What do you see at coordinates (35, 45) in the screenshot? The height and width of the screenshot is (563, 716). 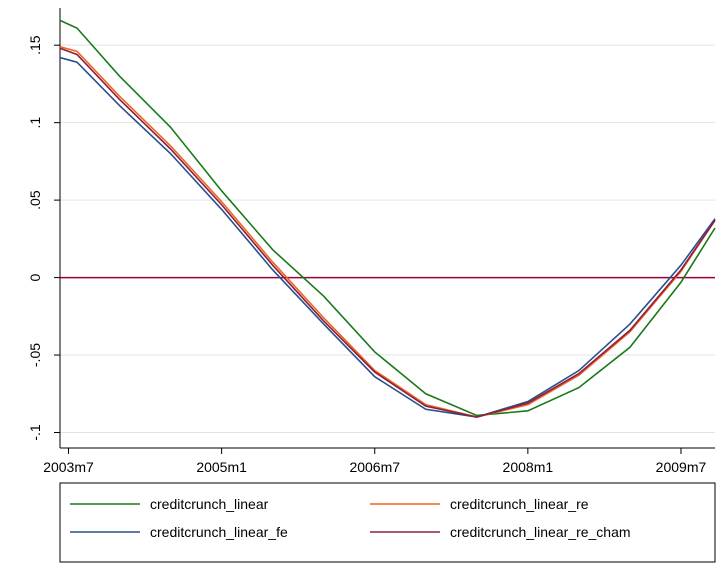 I see `y-tick-label: .15` at bounding box center [35, 45].